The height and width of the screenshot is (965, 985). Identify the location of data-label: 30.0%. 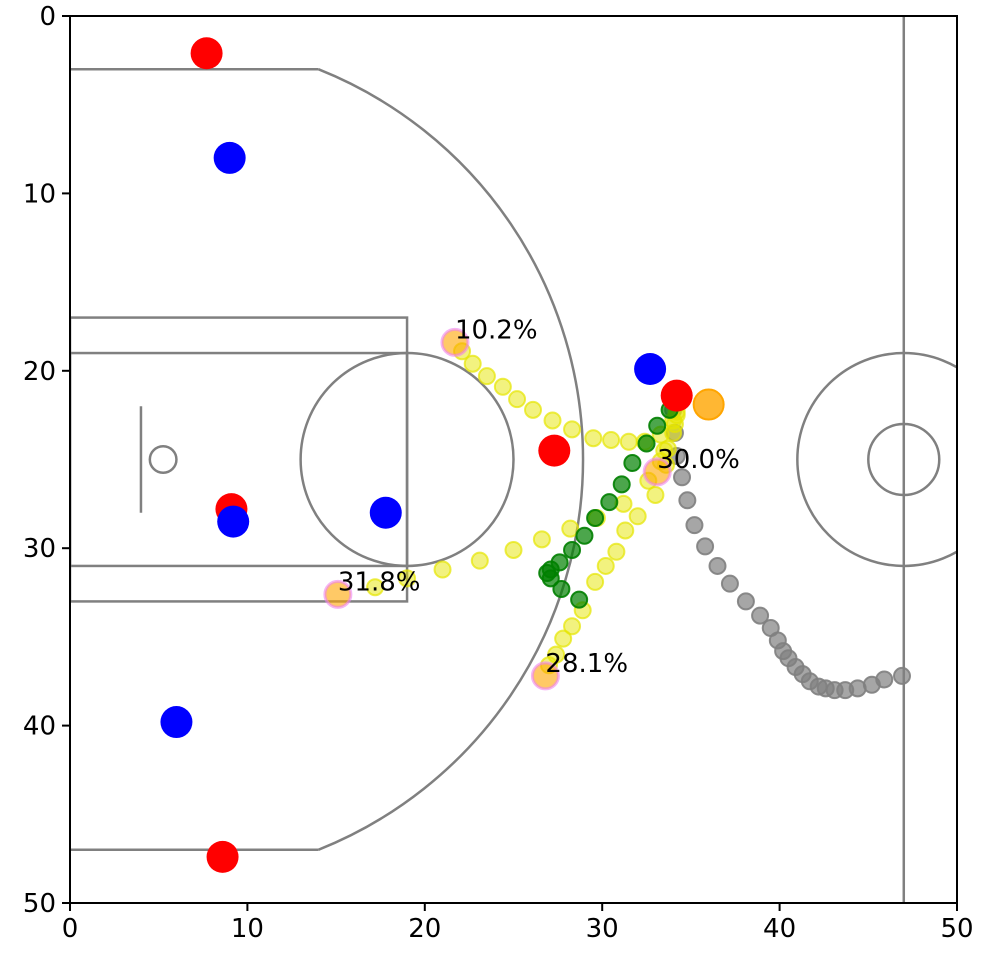
(698, 460).